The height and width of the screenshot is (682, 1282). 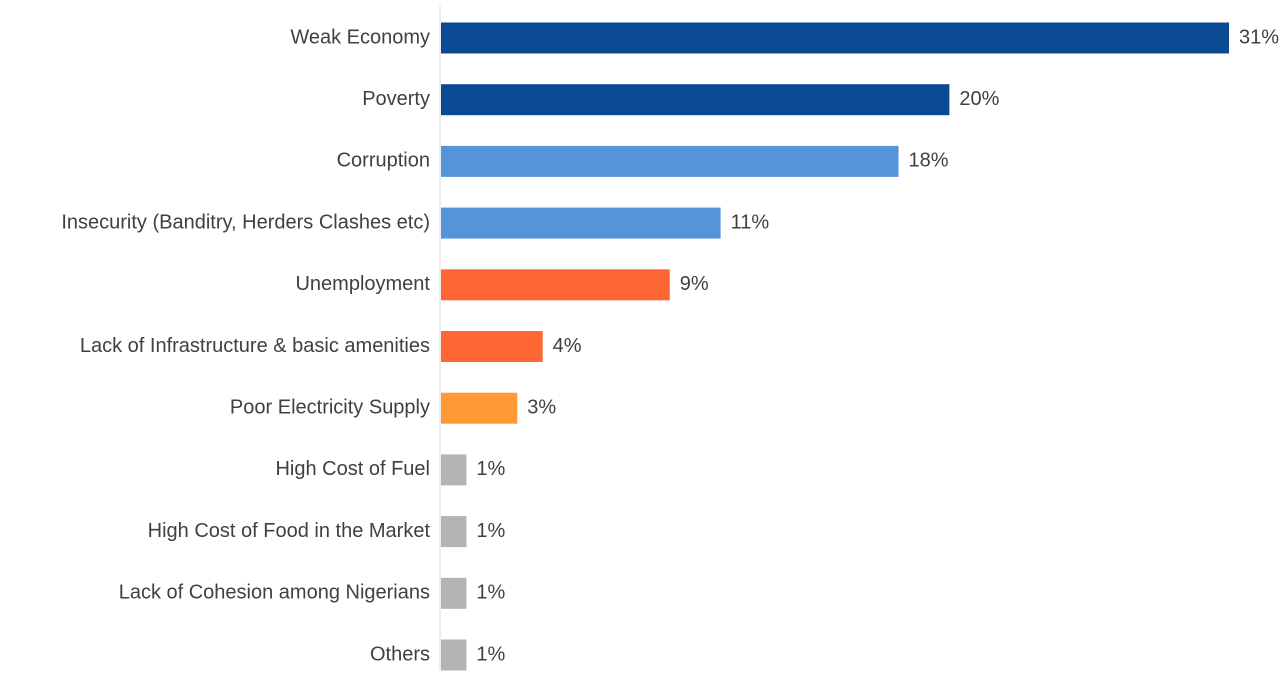 What do you see at coordinates (255, 346) in the screenshot?
I see `category-tick-label: Lack of Infrastructure & basic amenities` at bounding box center [255, 346].